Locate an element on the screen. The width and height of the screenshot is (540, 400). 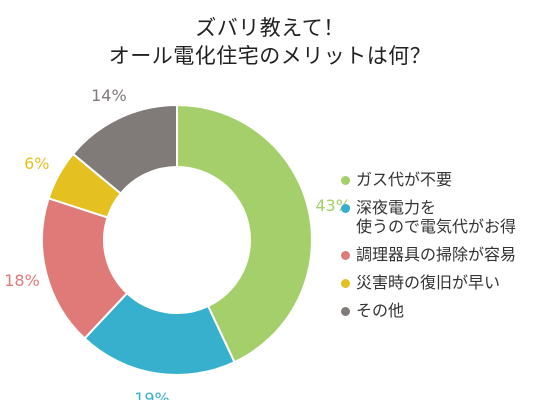
legend-label-3: 災害時の復旧が早い is located at coordinates (428, 282).